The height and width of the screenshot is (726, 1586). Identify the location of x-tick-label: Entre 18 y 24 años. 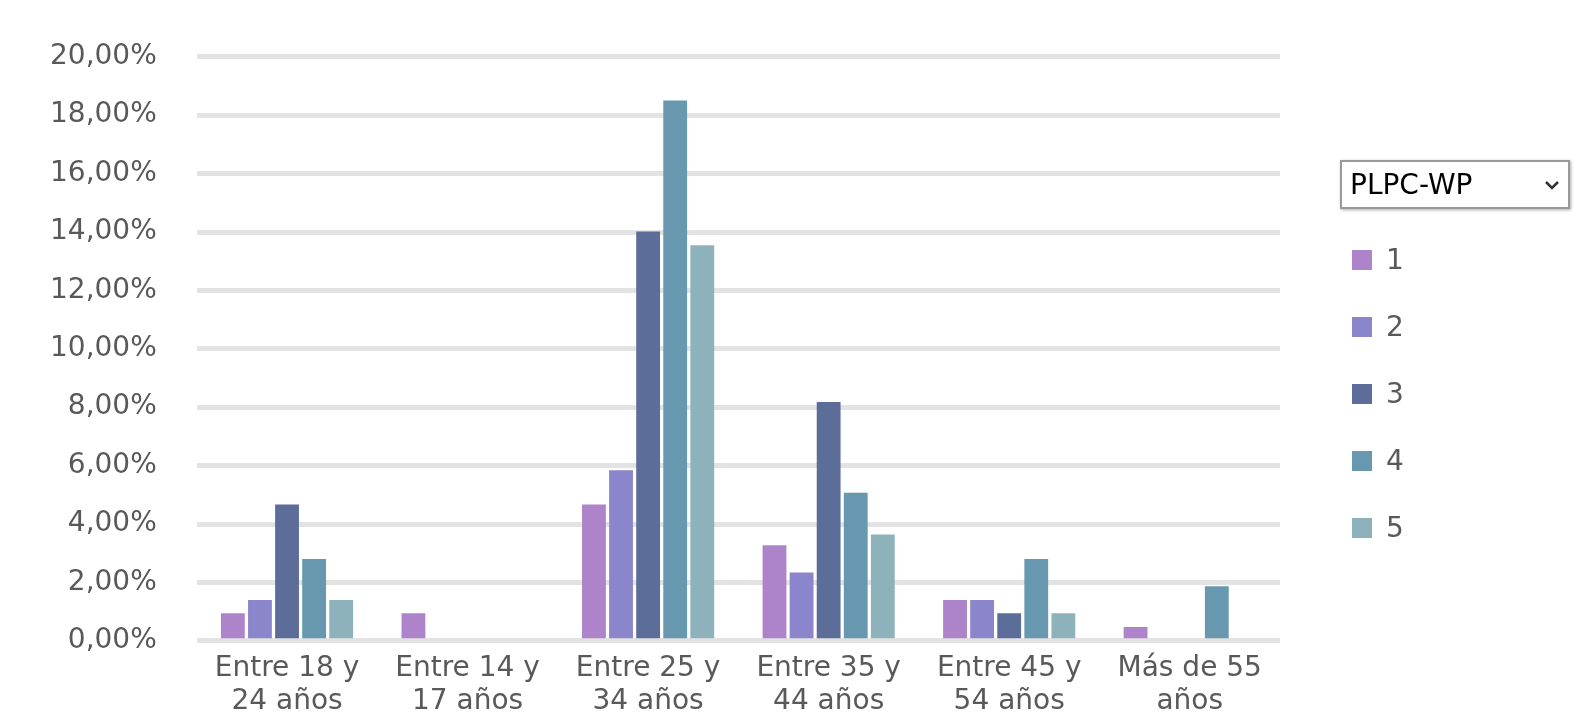
(287, 683).